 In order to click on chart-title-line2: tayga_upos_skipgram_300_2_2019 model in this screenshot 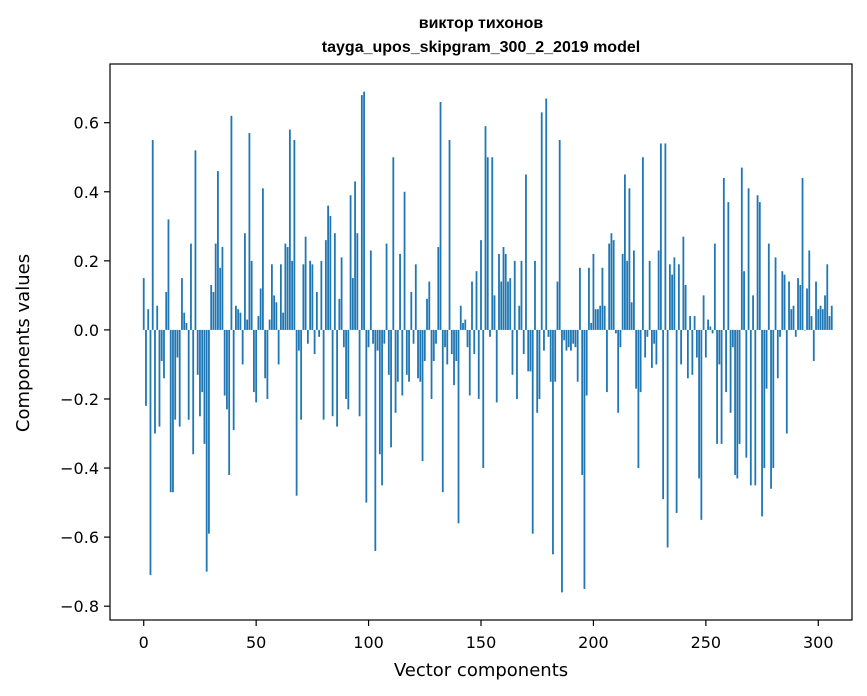, I will do `click(481, 47)`.